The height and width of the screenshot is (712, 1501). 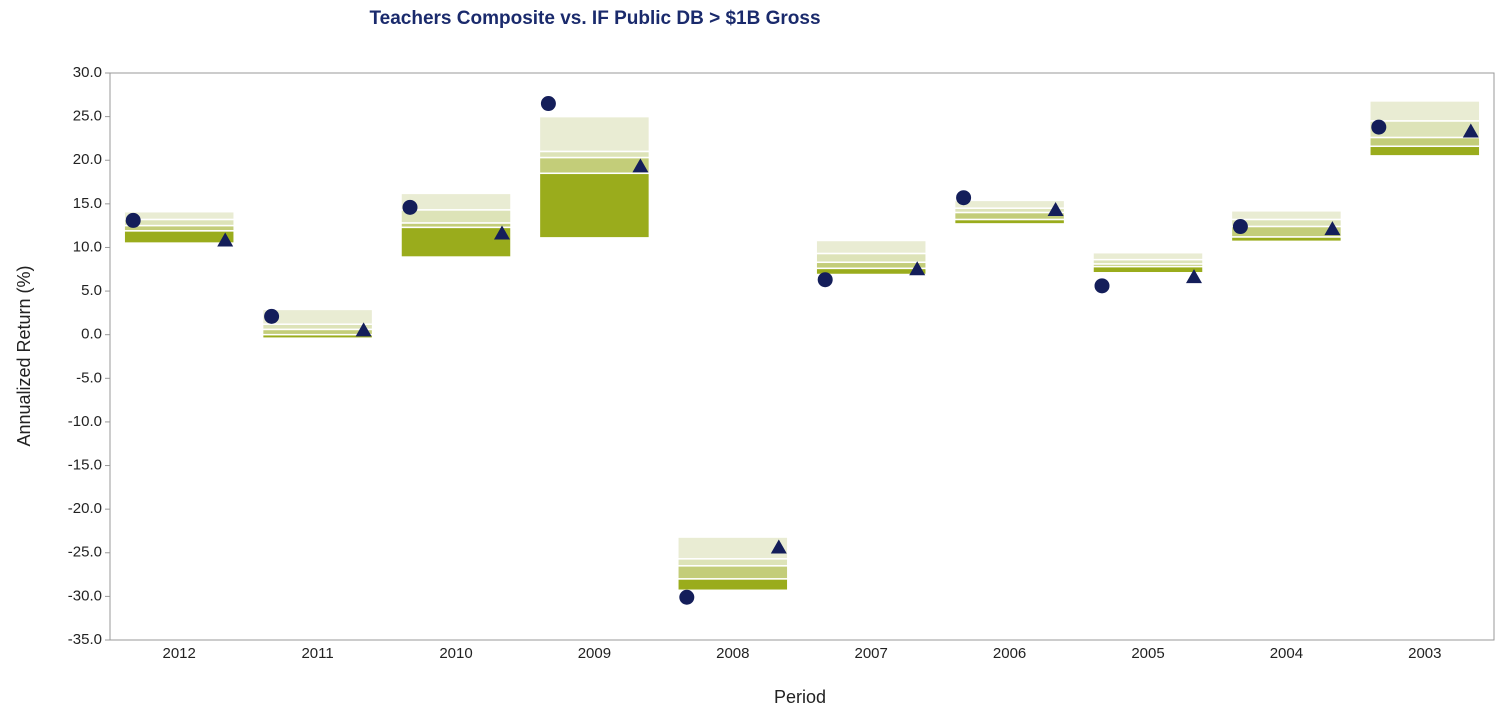 I want to click on x-tick-label: 2003, so click(x=1424, y=653).